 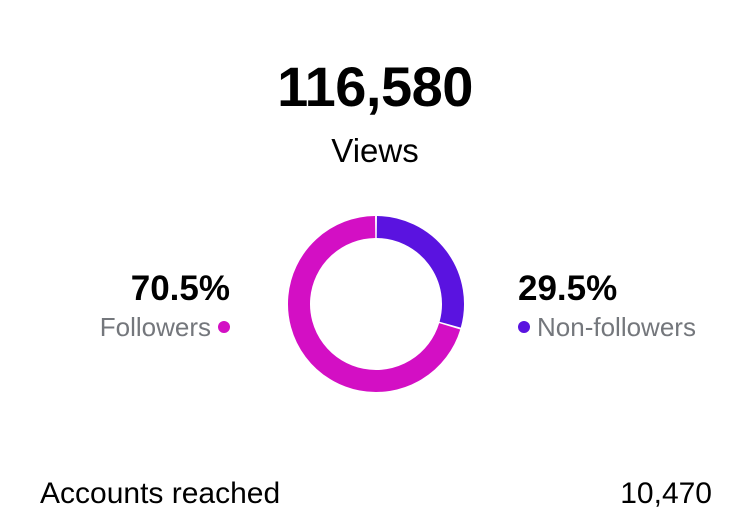 What do you see at coordinates (616, 327) in the screenshot?
I see `non-followers-legend-label: Non-followers` at bounding box center [616, 327].